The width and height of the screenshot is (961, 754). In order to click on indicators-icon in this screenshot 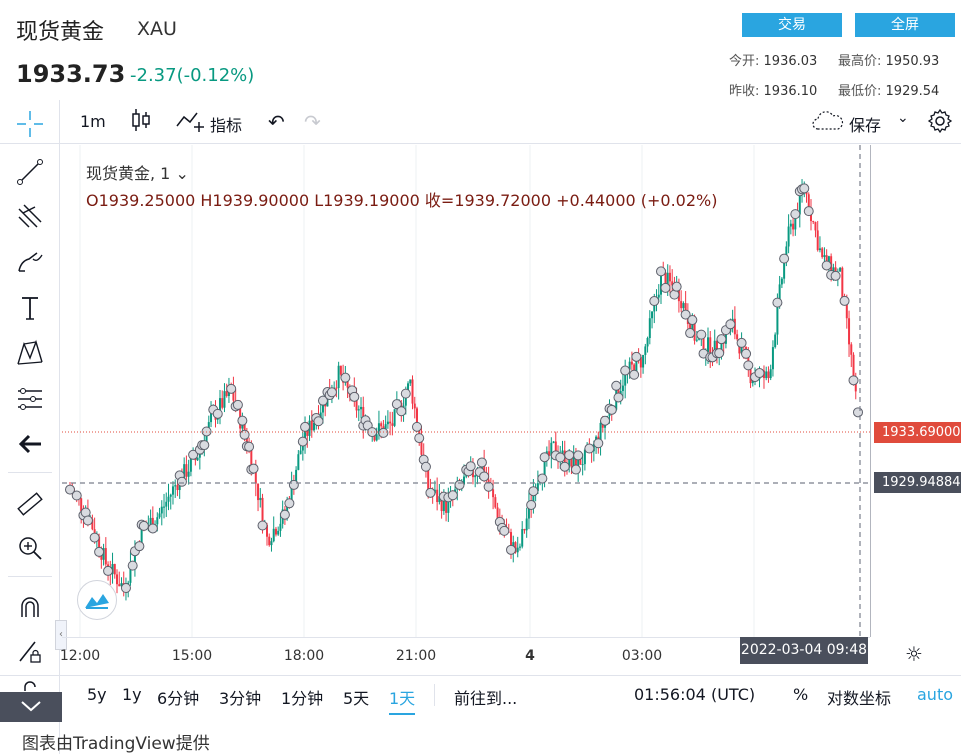, I will do `click(191, 123)`.